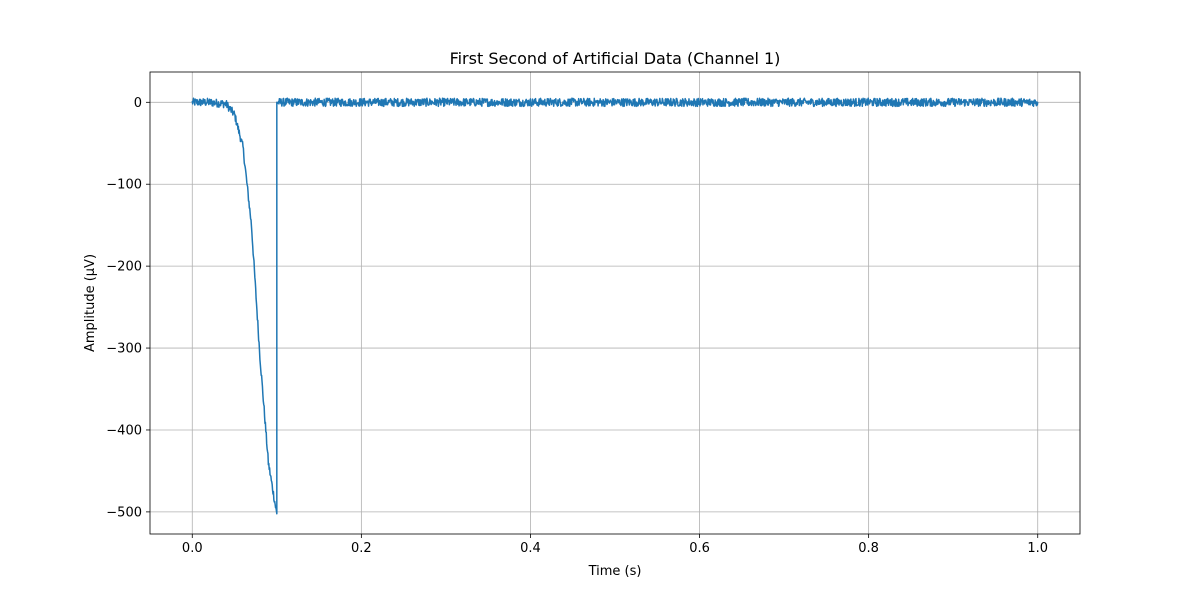  I want to click on y-tick-label: 0, so click(138, 103).